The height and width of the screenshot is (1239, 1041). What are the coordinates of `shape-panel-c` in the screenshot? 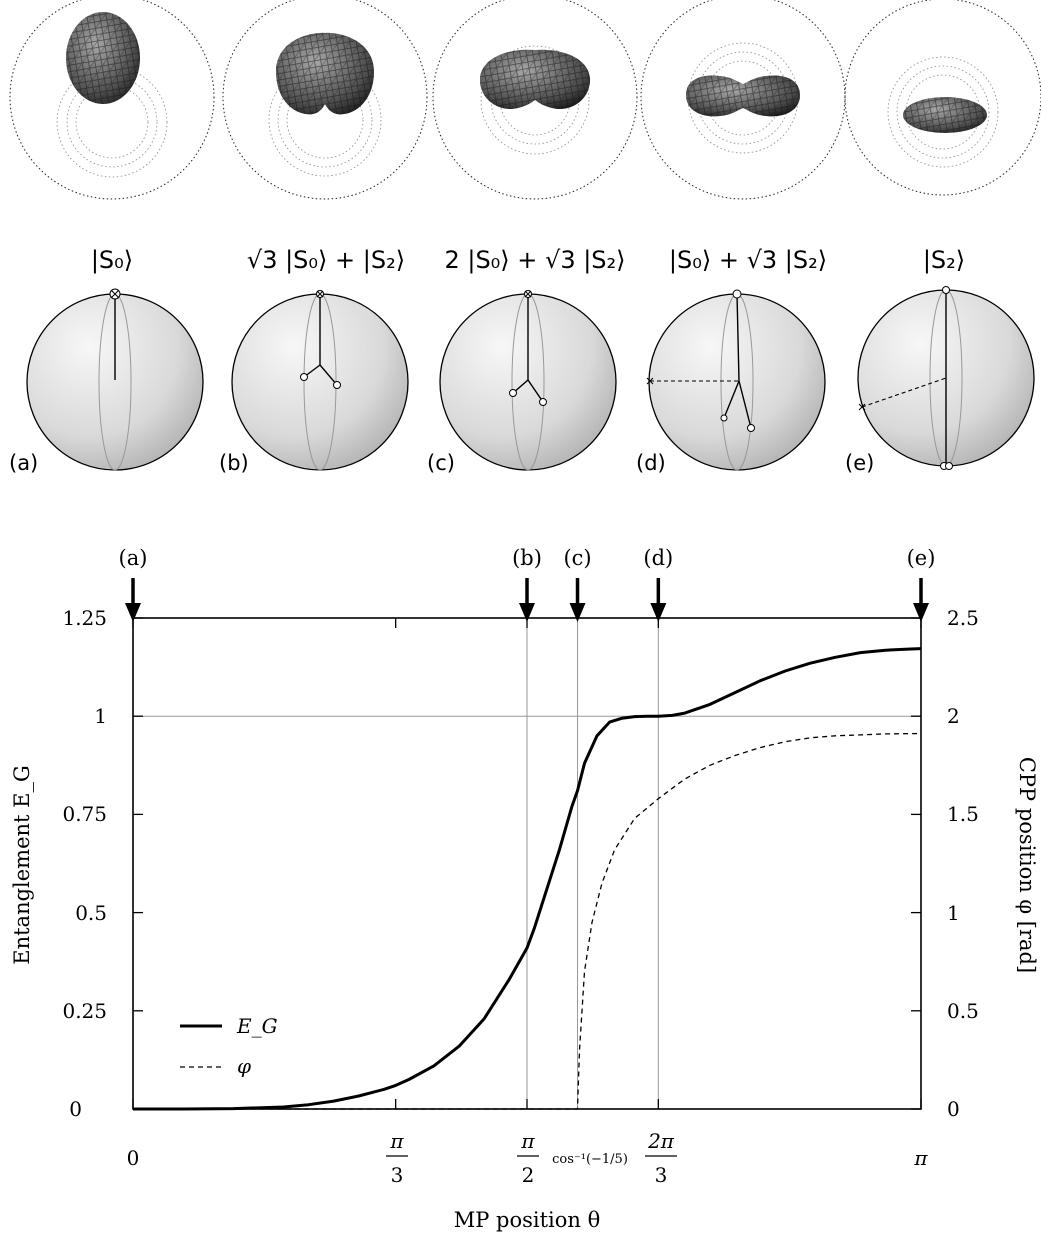 It's located at (535, 100).